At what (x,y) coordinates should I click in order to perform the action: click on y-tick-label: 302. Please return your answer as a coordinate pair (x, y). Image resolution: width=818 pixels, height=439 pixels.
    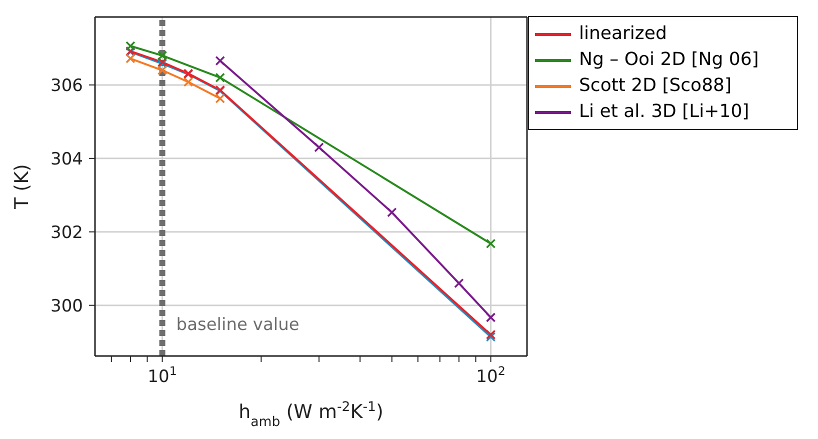
    Looking at the image, I should click on (66, 232).